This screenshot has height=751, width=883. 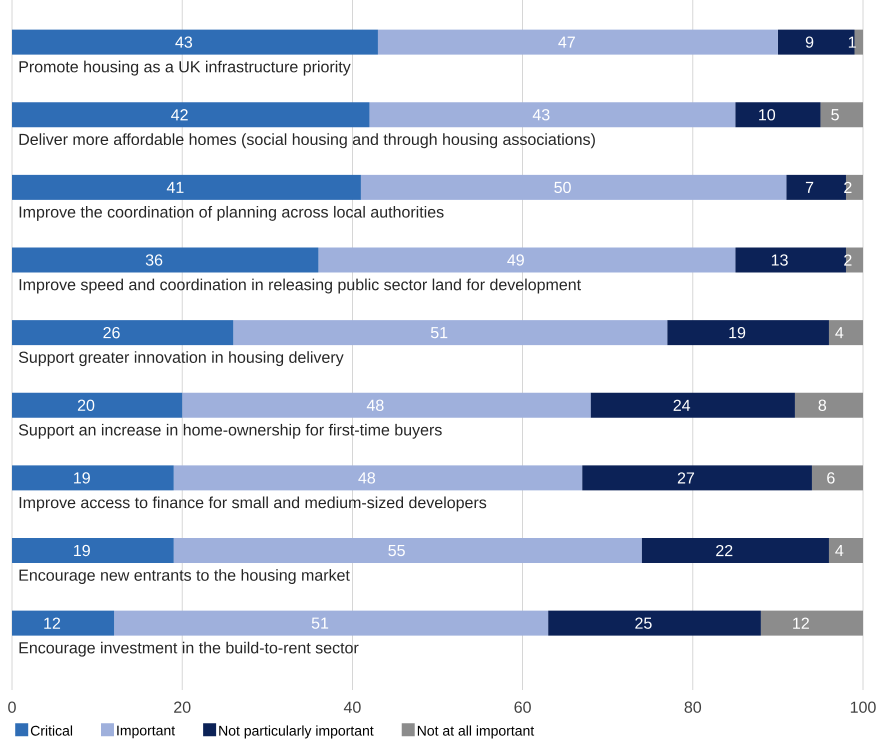 What do you see at coordinates (863, 707) in the screenshot?
I see `x-tick-label: 100` at bounding box center [863, 707].